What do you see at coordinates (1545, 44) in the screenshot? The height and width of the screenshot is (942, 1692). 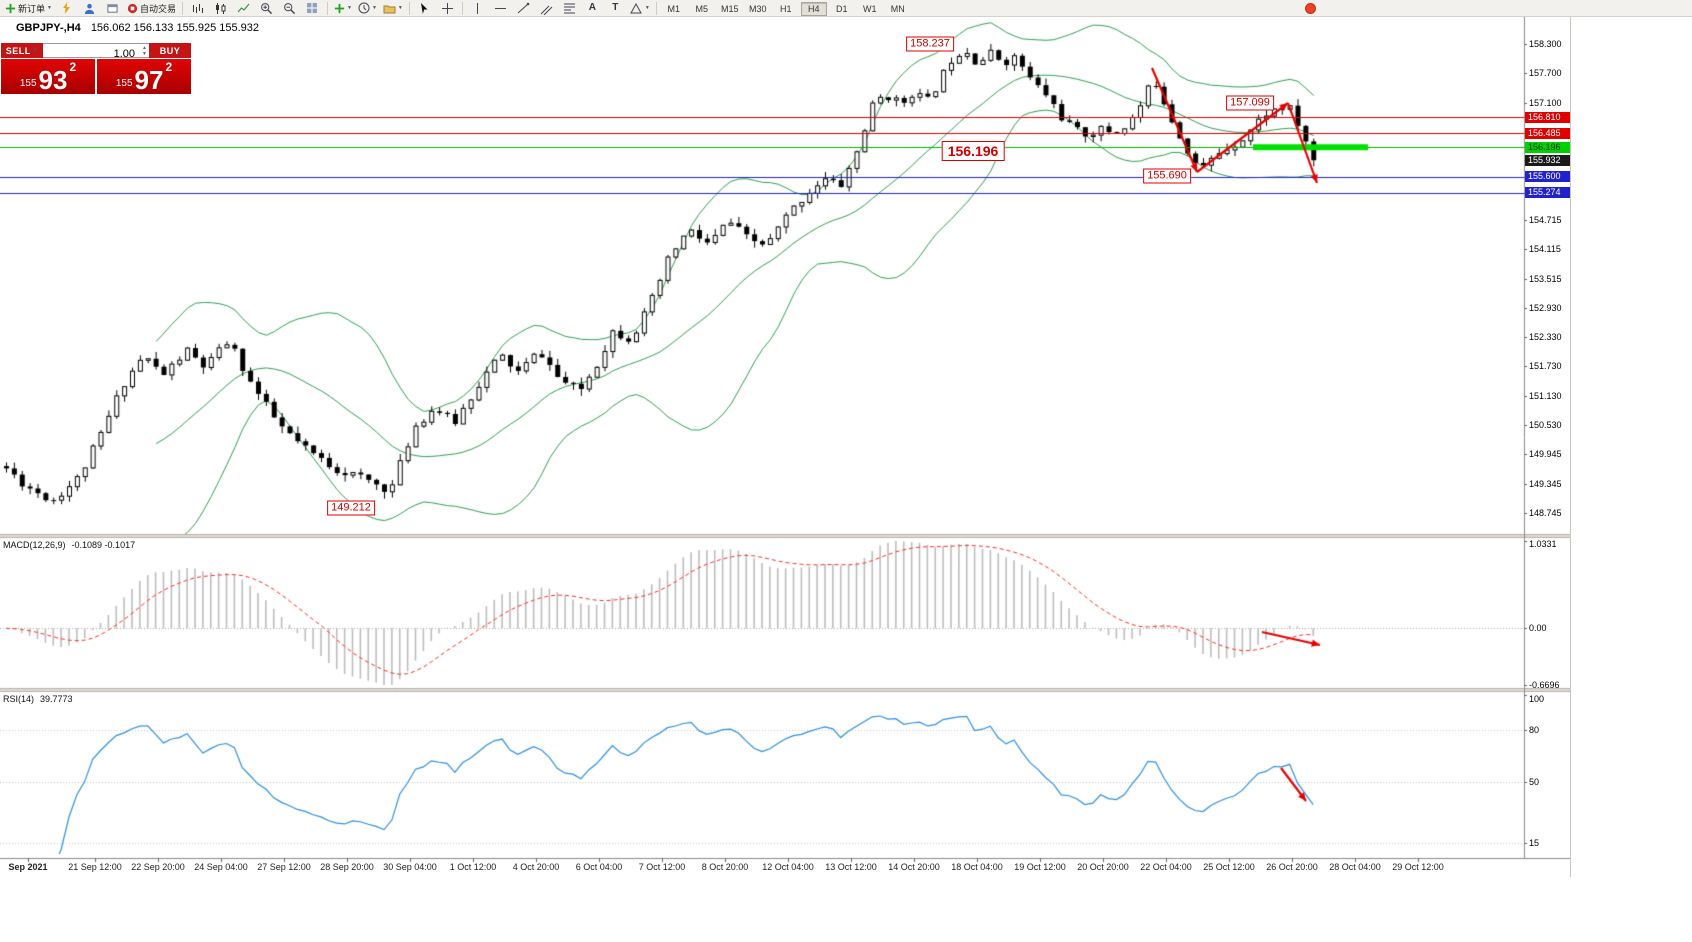 I see `price-axis-label: 158.300` at bounding box center [1545, 44].